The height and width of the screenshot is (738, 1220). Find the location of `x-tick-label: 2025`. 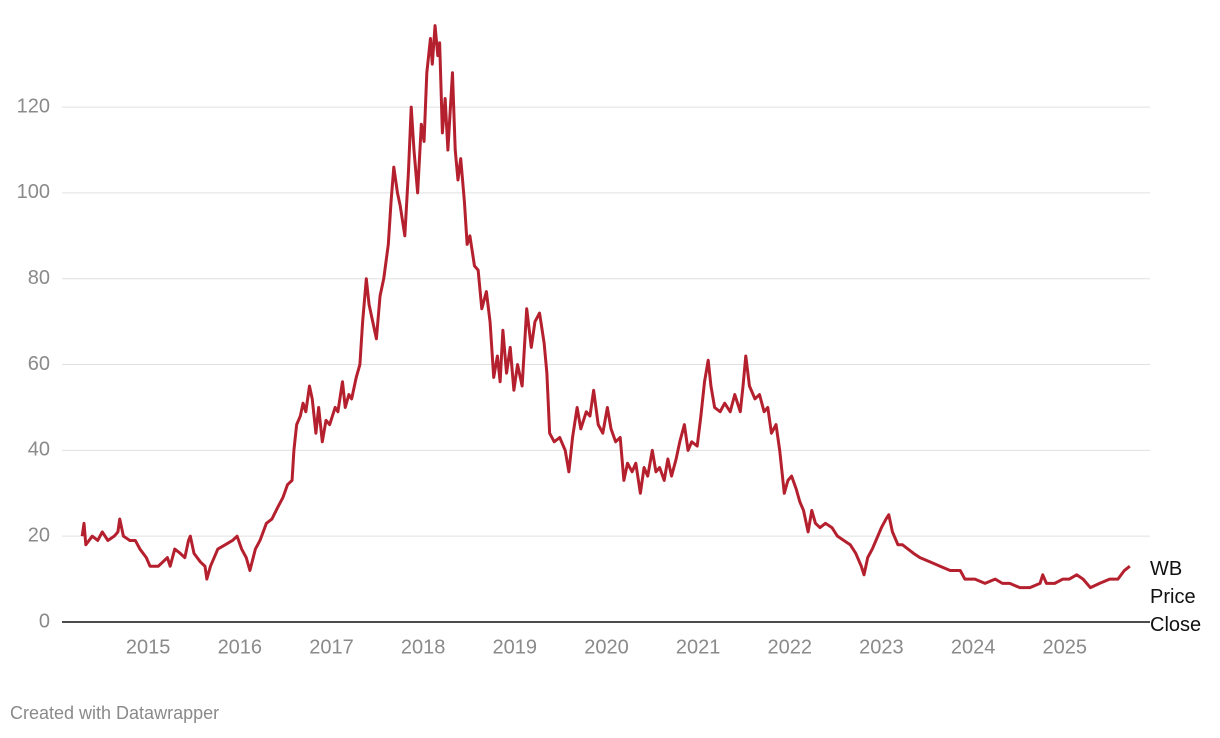

x-tick-label: 2025 is located at coordinates (1065, 647).